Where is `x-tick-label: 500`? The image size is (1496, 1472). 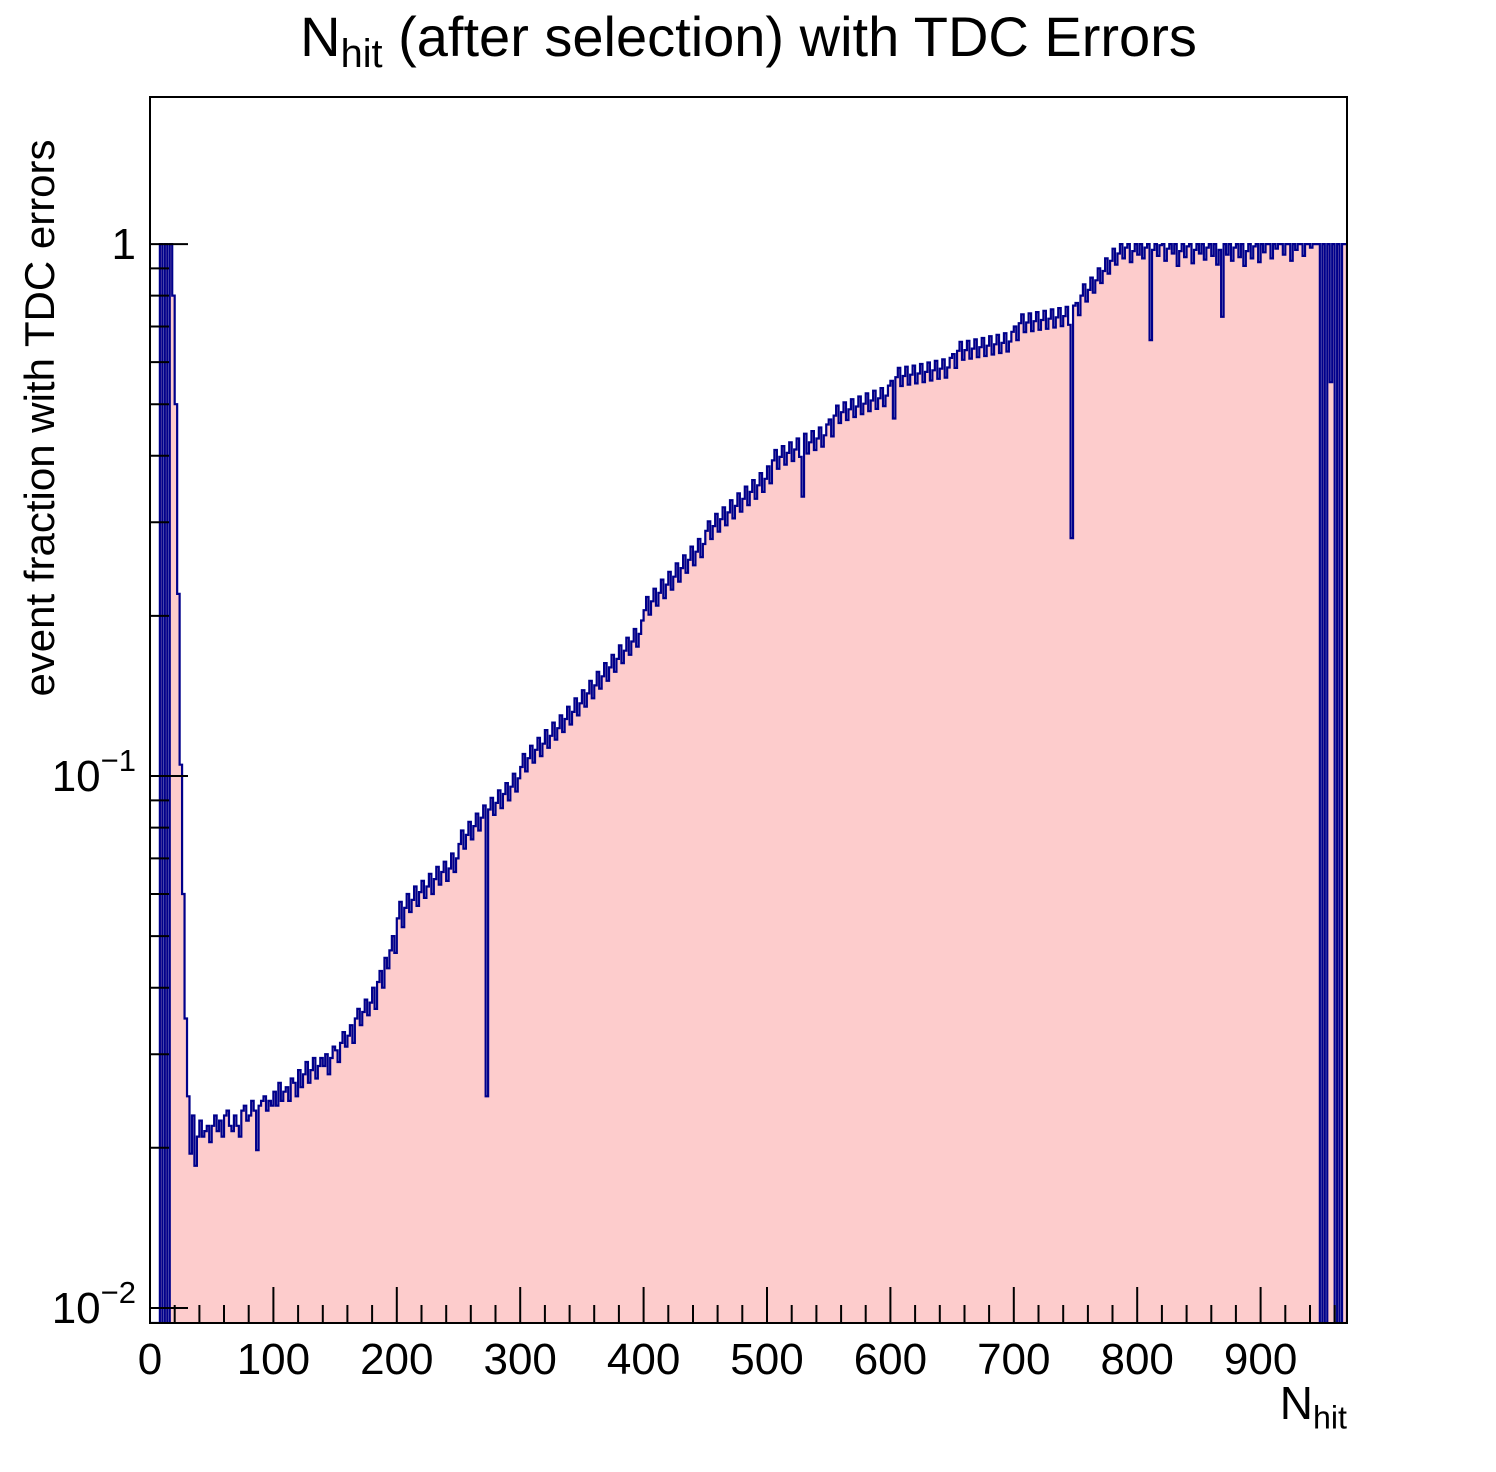
x-tick-label: 500 is located at coordinates (766, 1359).